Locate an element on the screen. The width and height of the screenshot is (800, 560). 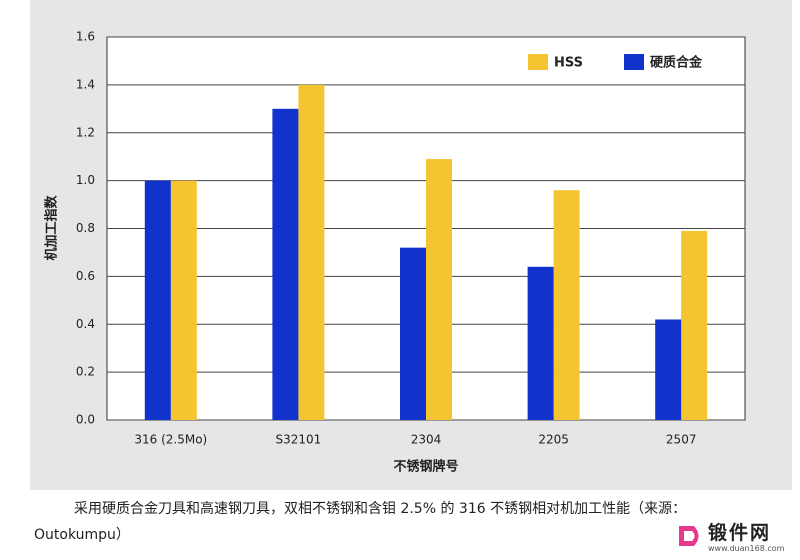
y-tick-label: 1.6 is located at coordinates (85, 37).